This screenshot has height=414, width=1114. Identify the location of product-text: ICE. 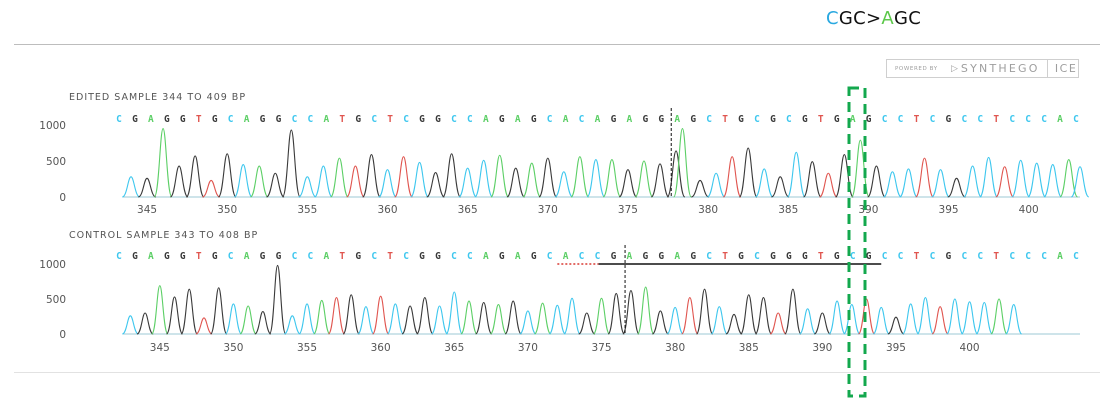
(1066, 68).